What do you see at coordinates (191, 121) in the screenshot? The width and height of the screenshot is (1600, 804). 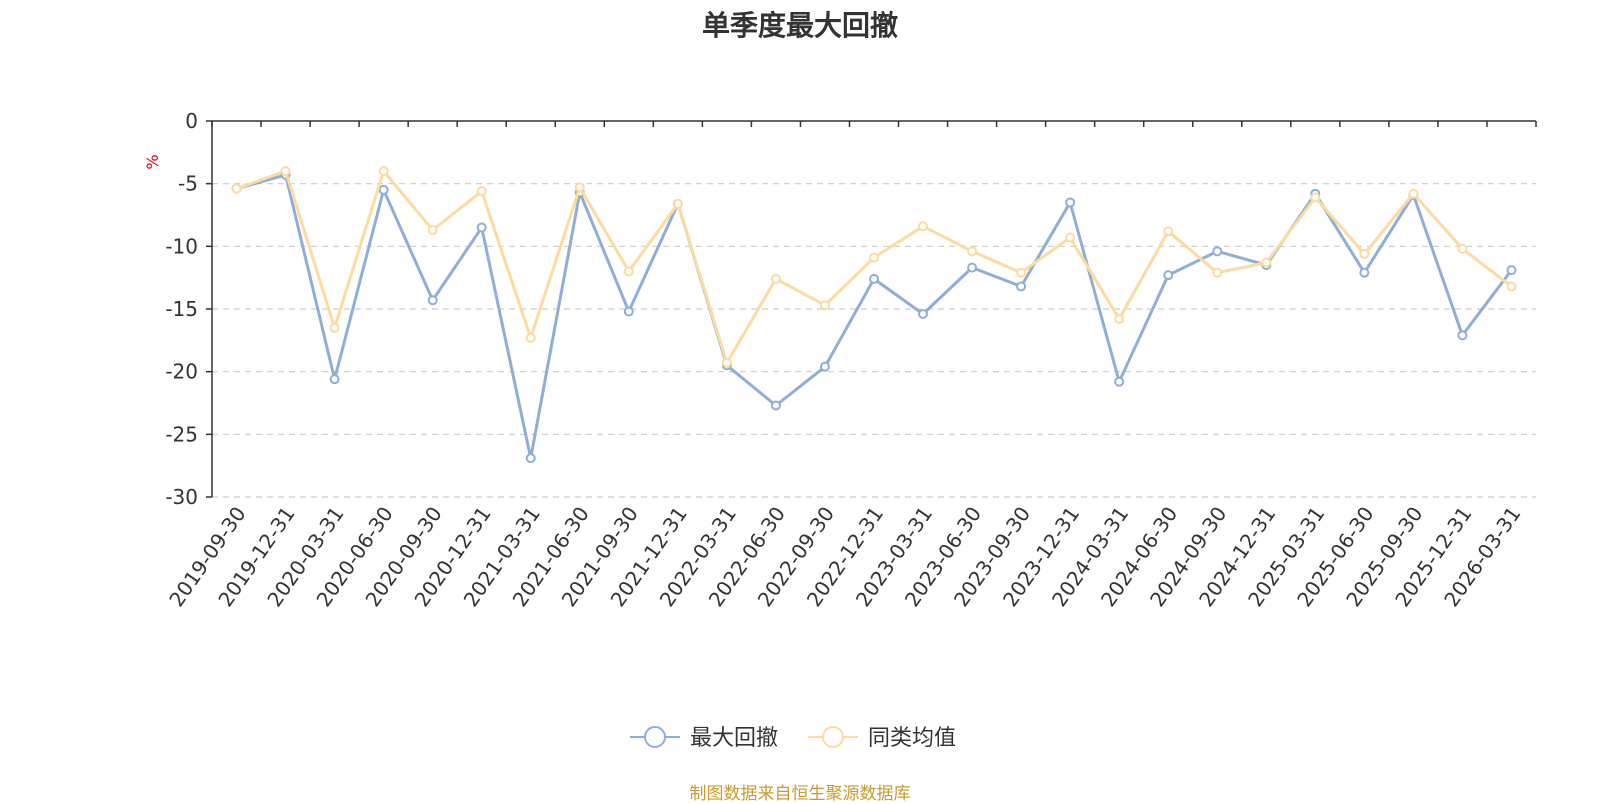 I see `y-tick-label: 0` at bounding box center [191, 121].